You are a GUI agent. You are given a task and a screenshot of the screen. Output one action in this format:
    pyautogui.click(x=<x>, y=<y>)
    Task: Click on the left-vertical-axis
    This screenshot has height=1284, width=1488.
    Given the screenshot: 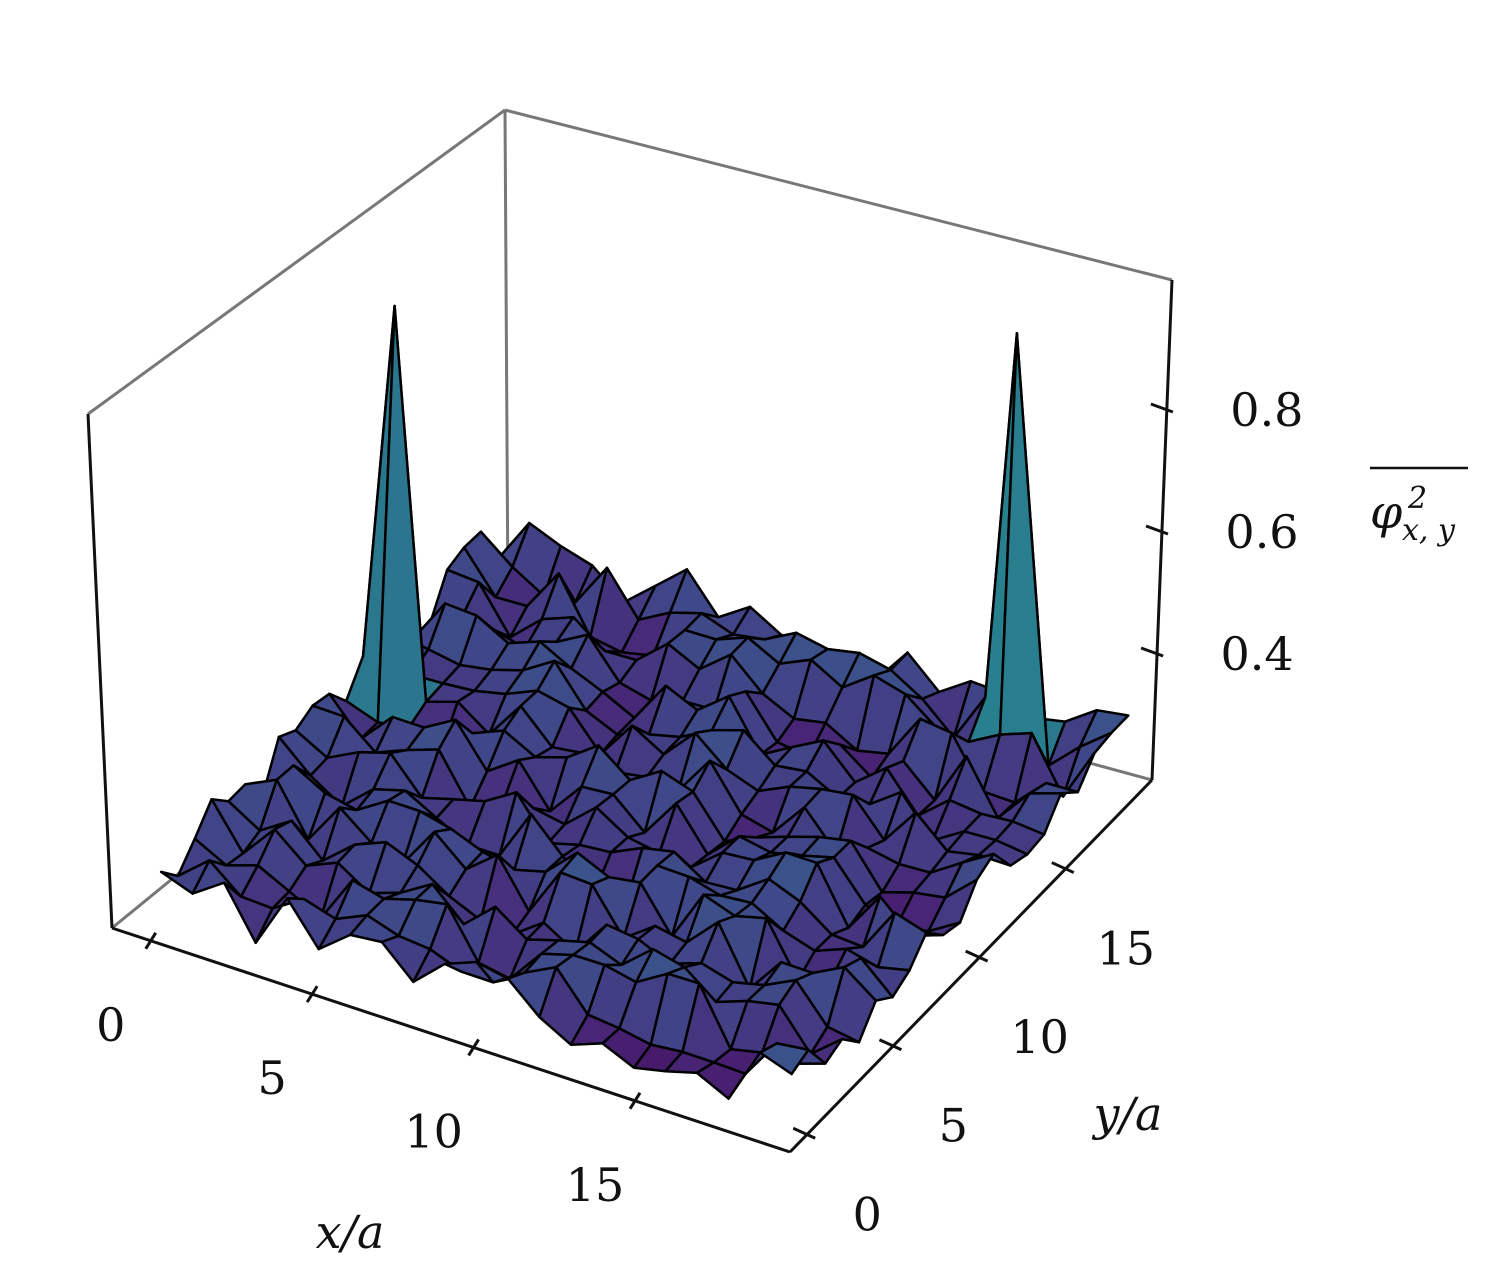 What is the action you would take?
    pyautogui.click(x=100, y=671)
    